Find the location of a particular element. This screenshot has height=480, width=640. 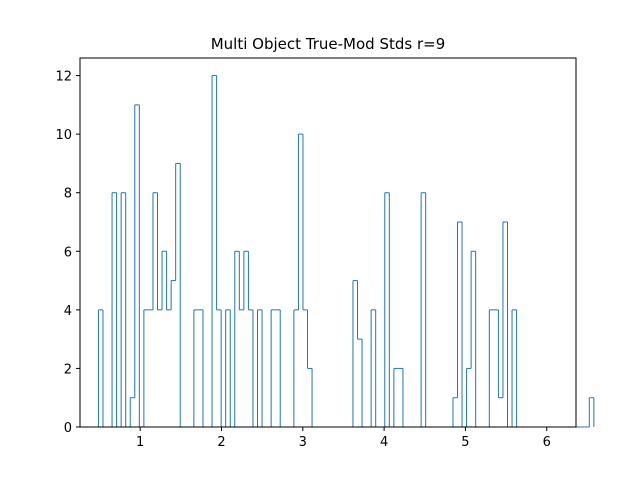

x-tick-label: 6 is located at coordinates (547, 442).